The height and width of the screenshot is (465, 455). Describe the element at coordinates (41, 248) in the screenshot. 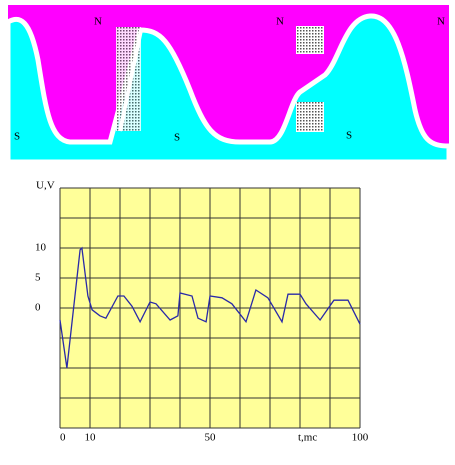

I see `y-tick-label: 10` at that location.